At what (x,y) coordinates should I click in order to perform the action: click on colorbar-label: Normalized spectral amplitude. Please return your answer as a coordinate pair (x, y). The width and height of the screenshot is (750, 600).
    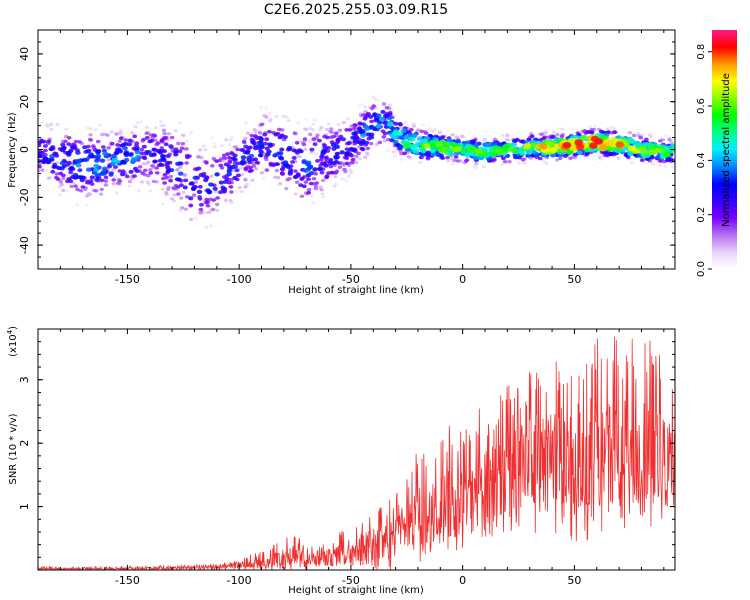
    Looking at the image, I should click on (726, 150).